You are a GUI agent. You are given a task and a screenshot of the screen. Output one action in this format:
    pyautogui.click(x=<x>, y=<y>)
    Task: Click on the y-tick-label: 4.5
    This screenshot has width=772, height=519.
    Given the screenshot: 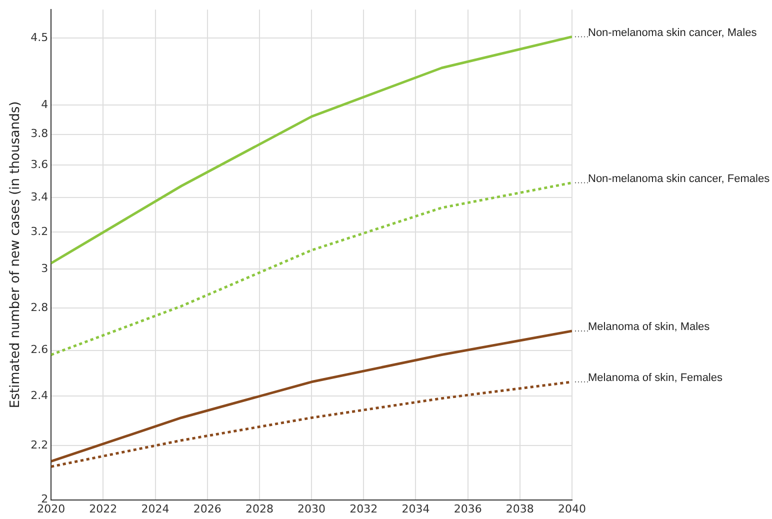 What is the action you would take?
    pyautogui.click(x=39, y=37)
    